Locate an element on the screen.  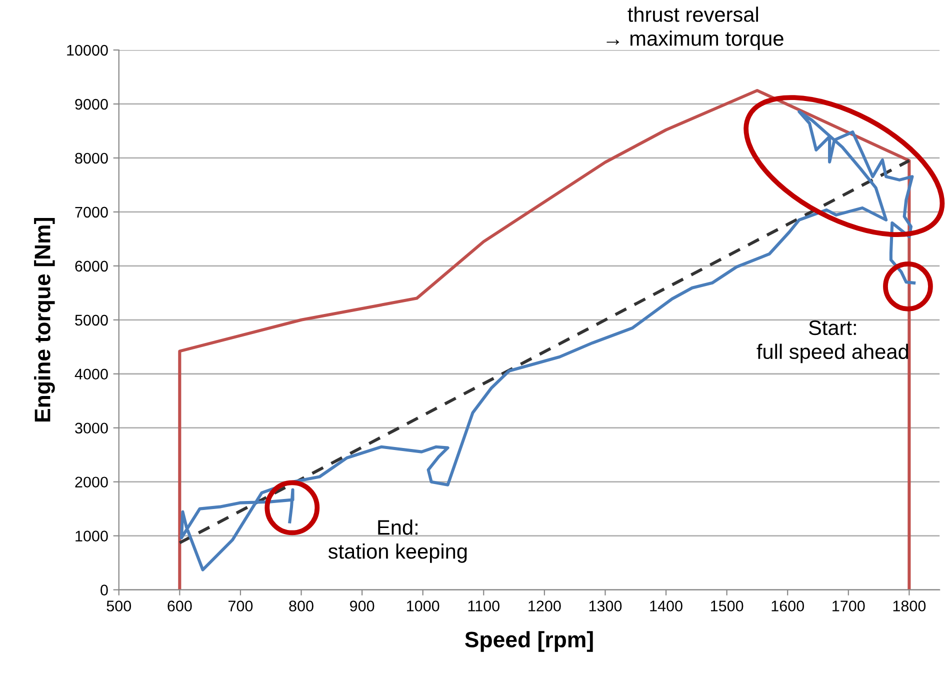
x-tick-label: 600 is located at coordinates (180, 606).